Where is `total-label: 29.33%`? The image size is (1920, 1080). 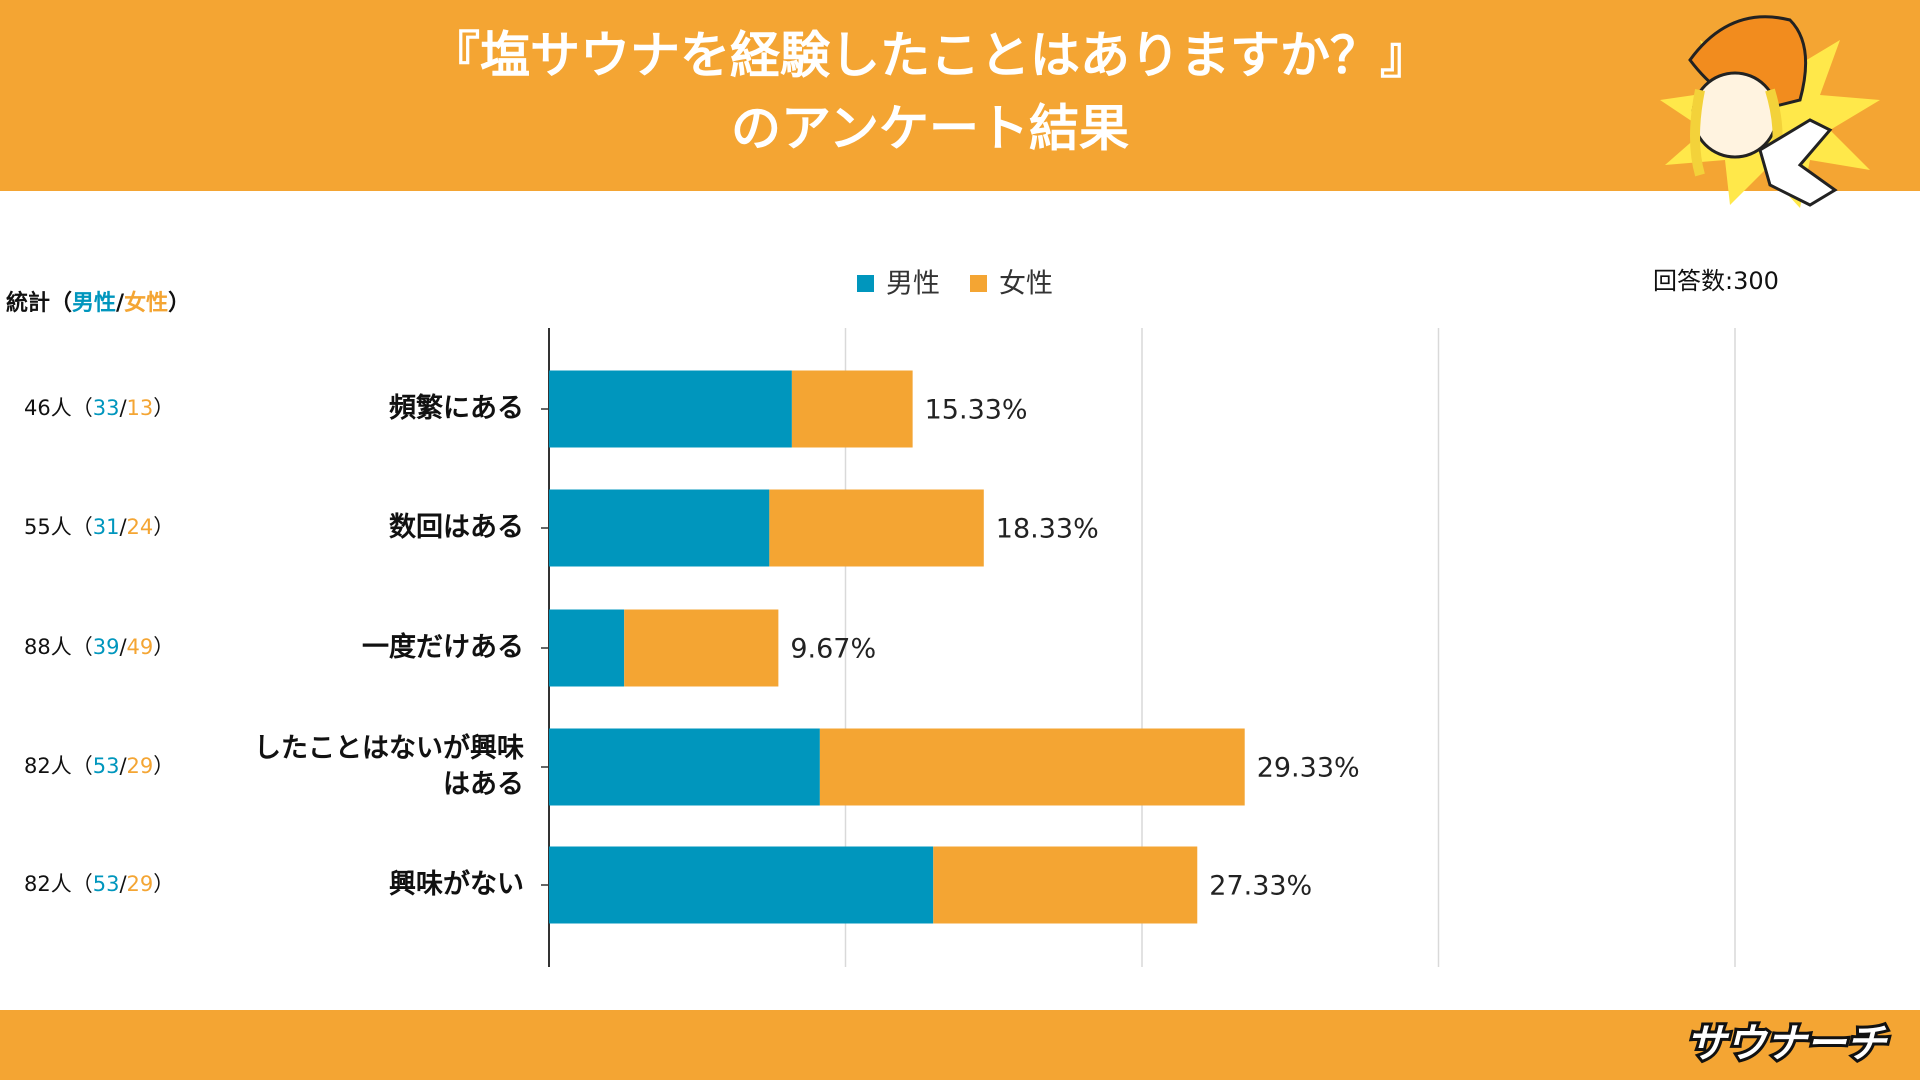 total-label: 29.33% is located at coordinates (1308, 768).